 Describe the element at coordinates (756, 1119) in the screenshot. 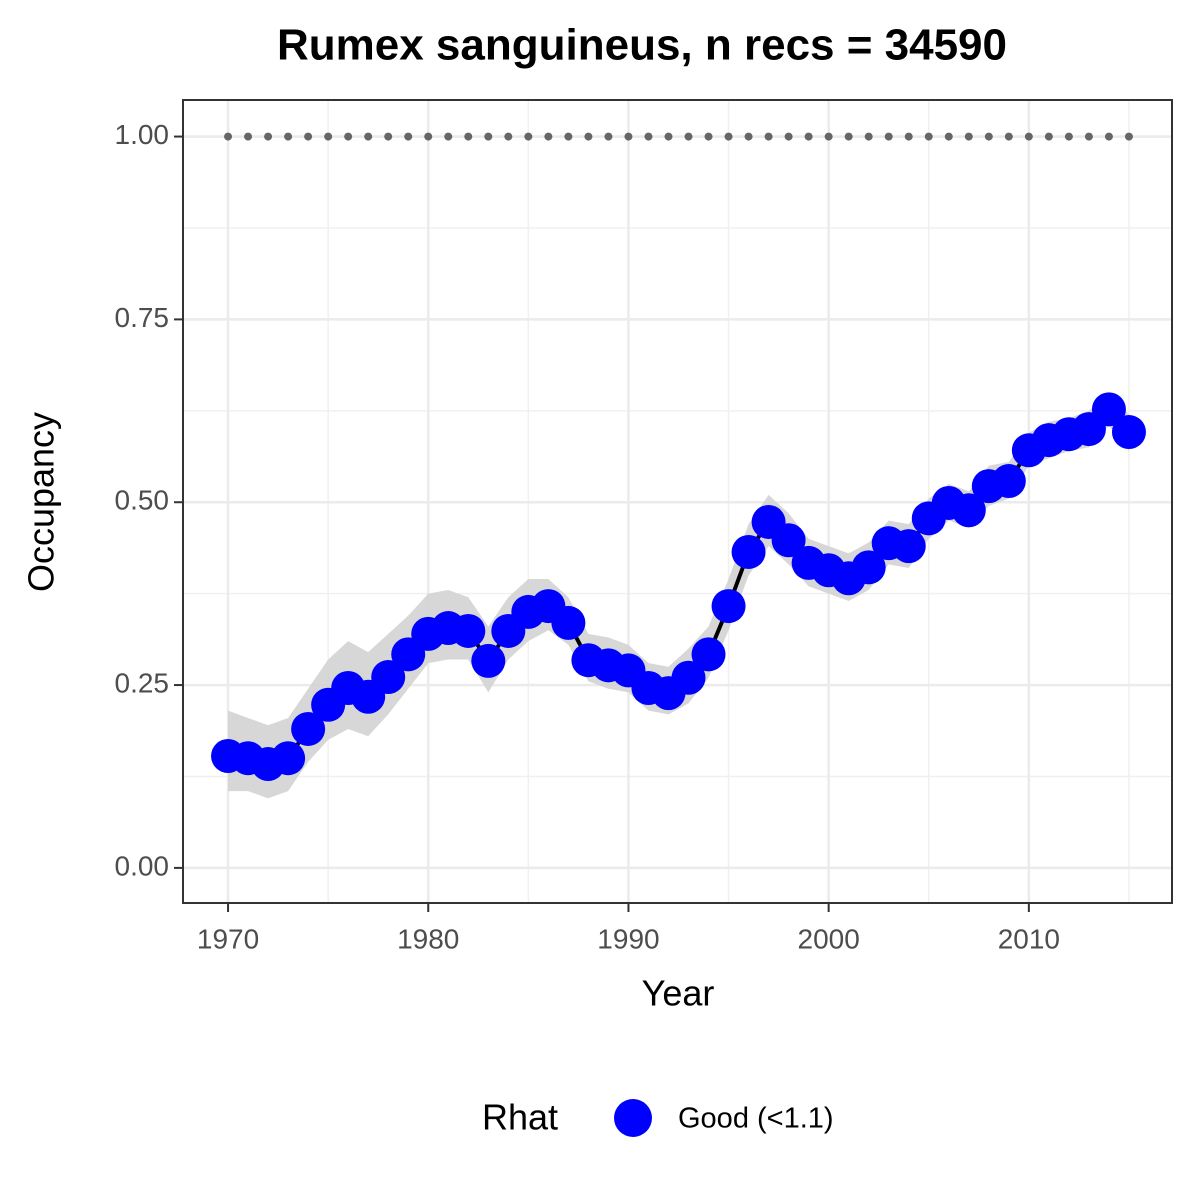

I see `legend-label: Good (<1.1)` at that location.